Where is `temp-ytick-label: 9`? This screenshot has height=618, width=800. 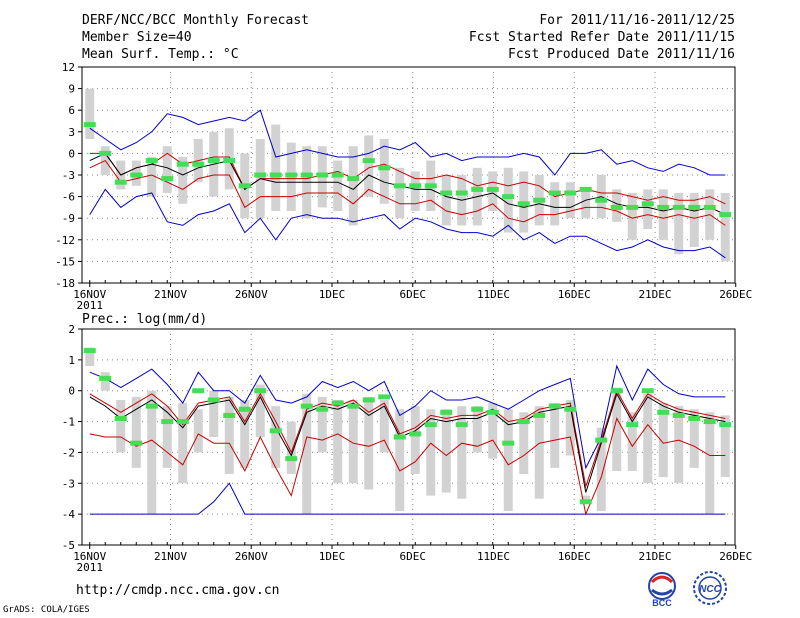 temp-ytick-label: 9 is located at coordinates (71, 89).